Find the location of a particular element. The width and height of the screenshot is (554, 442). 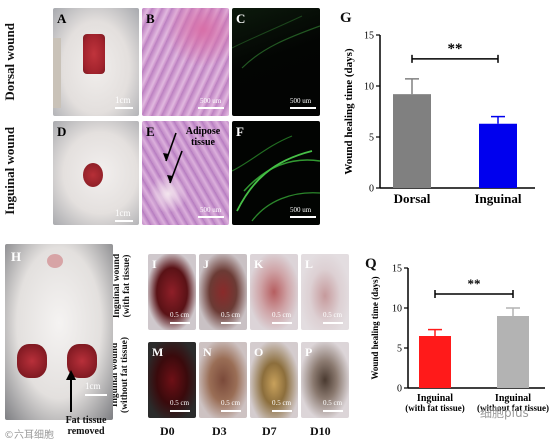

scale-text-f: 500 um is located at coordinates (301, 210).